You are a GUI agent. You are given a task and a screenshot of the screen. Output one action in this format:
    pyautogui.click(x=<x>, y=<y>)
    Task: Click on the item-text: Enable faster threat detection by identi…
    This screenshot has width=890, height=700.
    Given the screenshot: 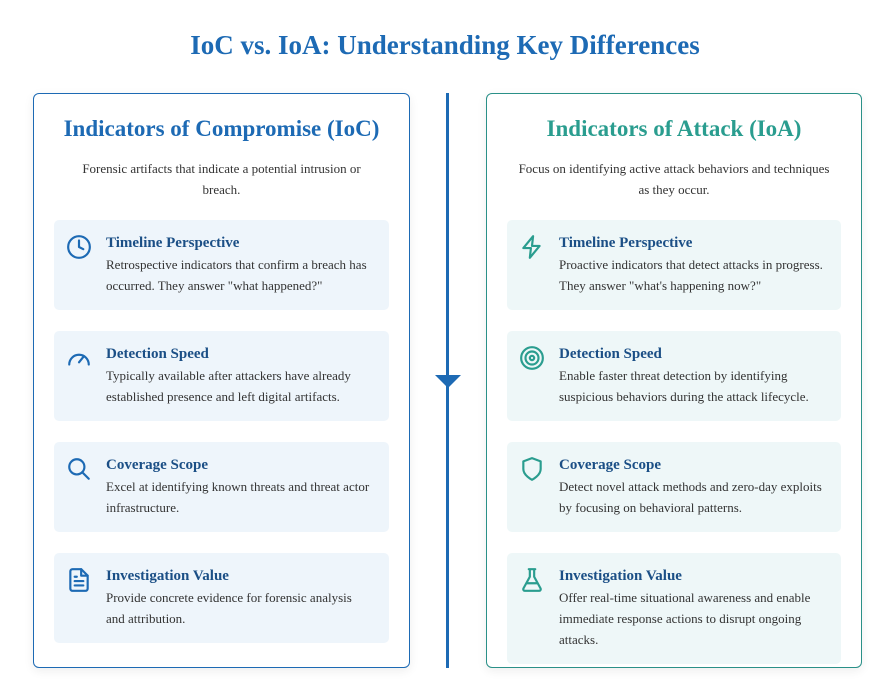 What is the action you would take?
    pyautogui.click(x=684, y=386)
    